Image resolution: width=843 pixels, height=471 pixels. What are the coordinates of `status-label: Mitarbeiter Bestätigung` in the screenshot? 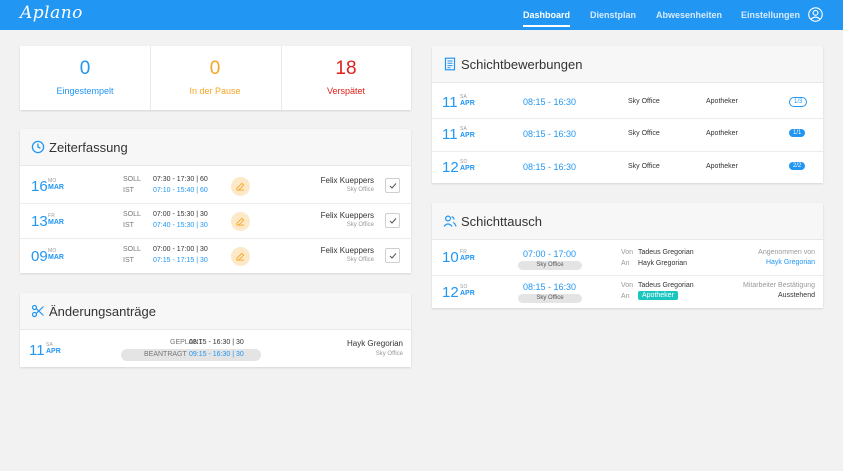 It's located at (779, 285).